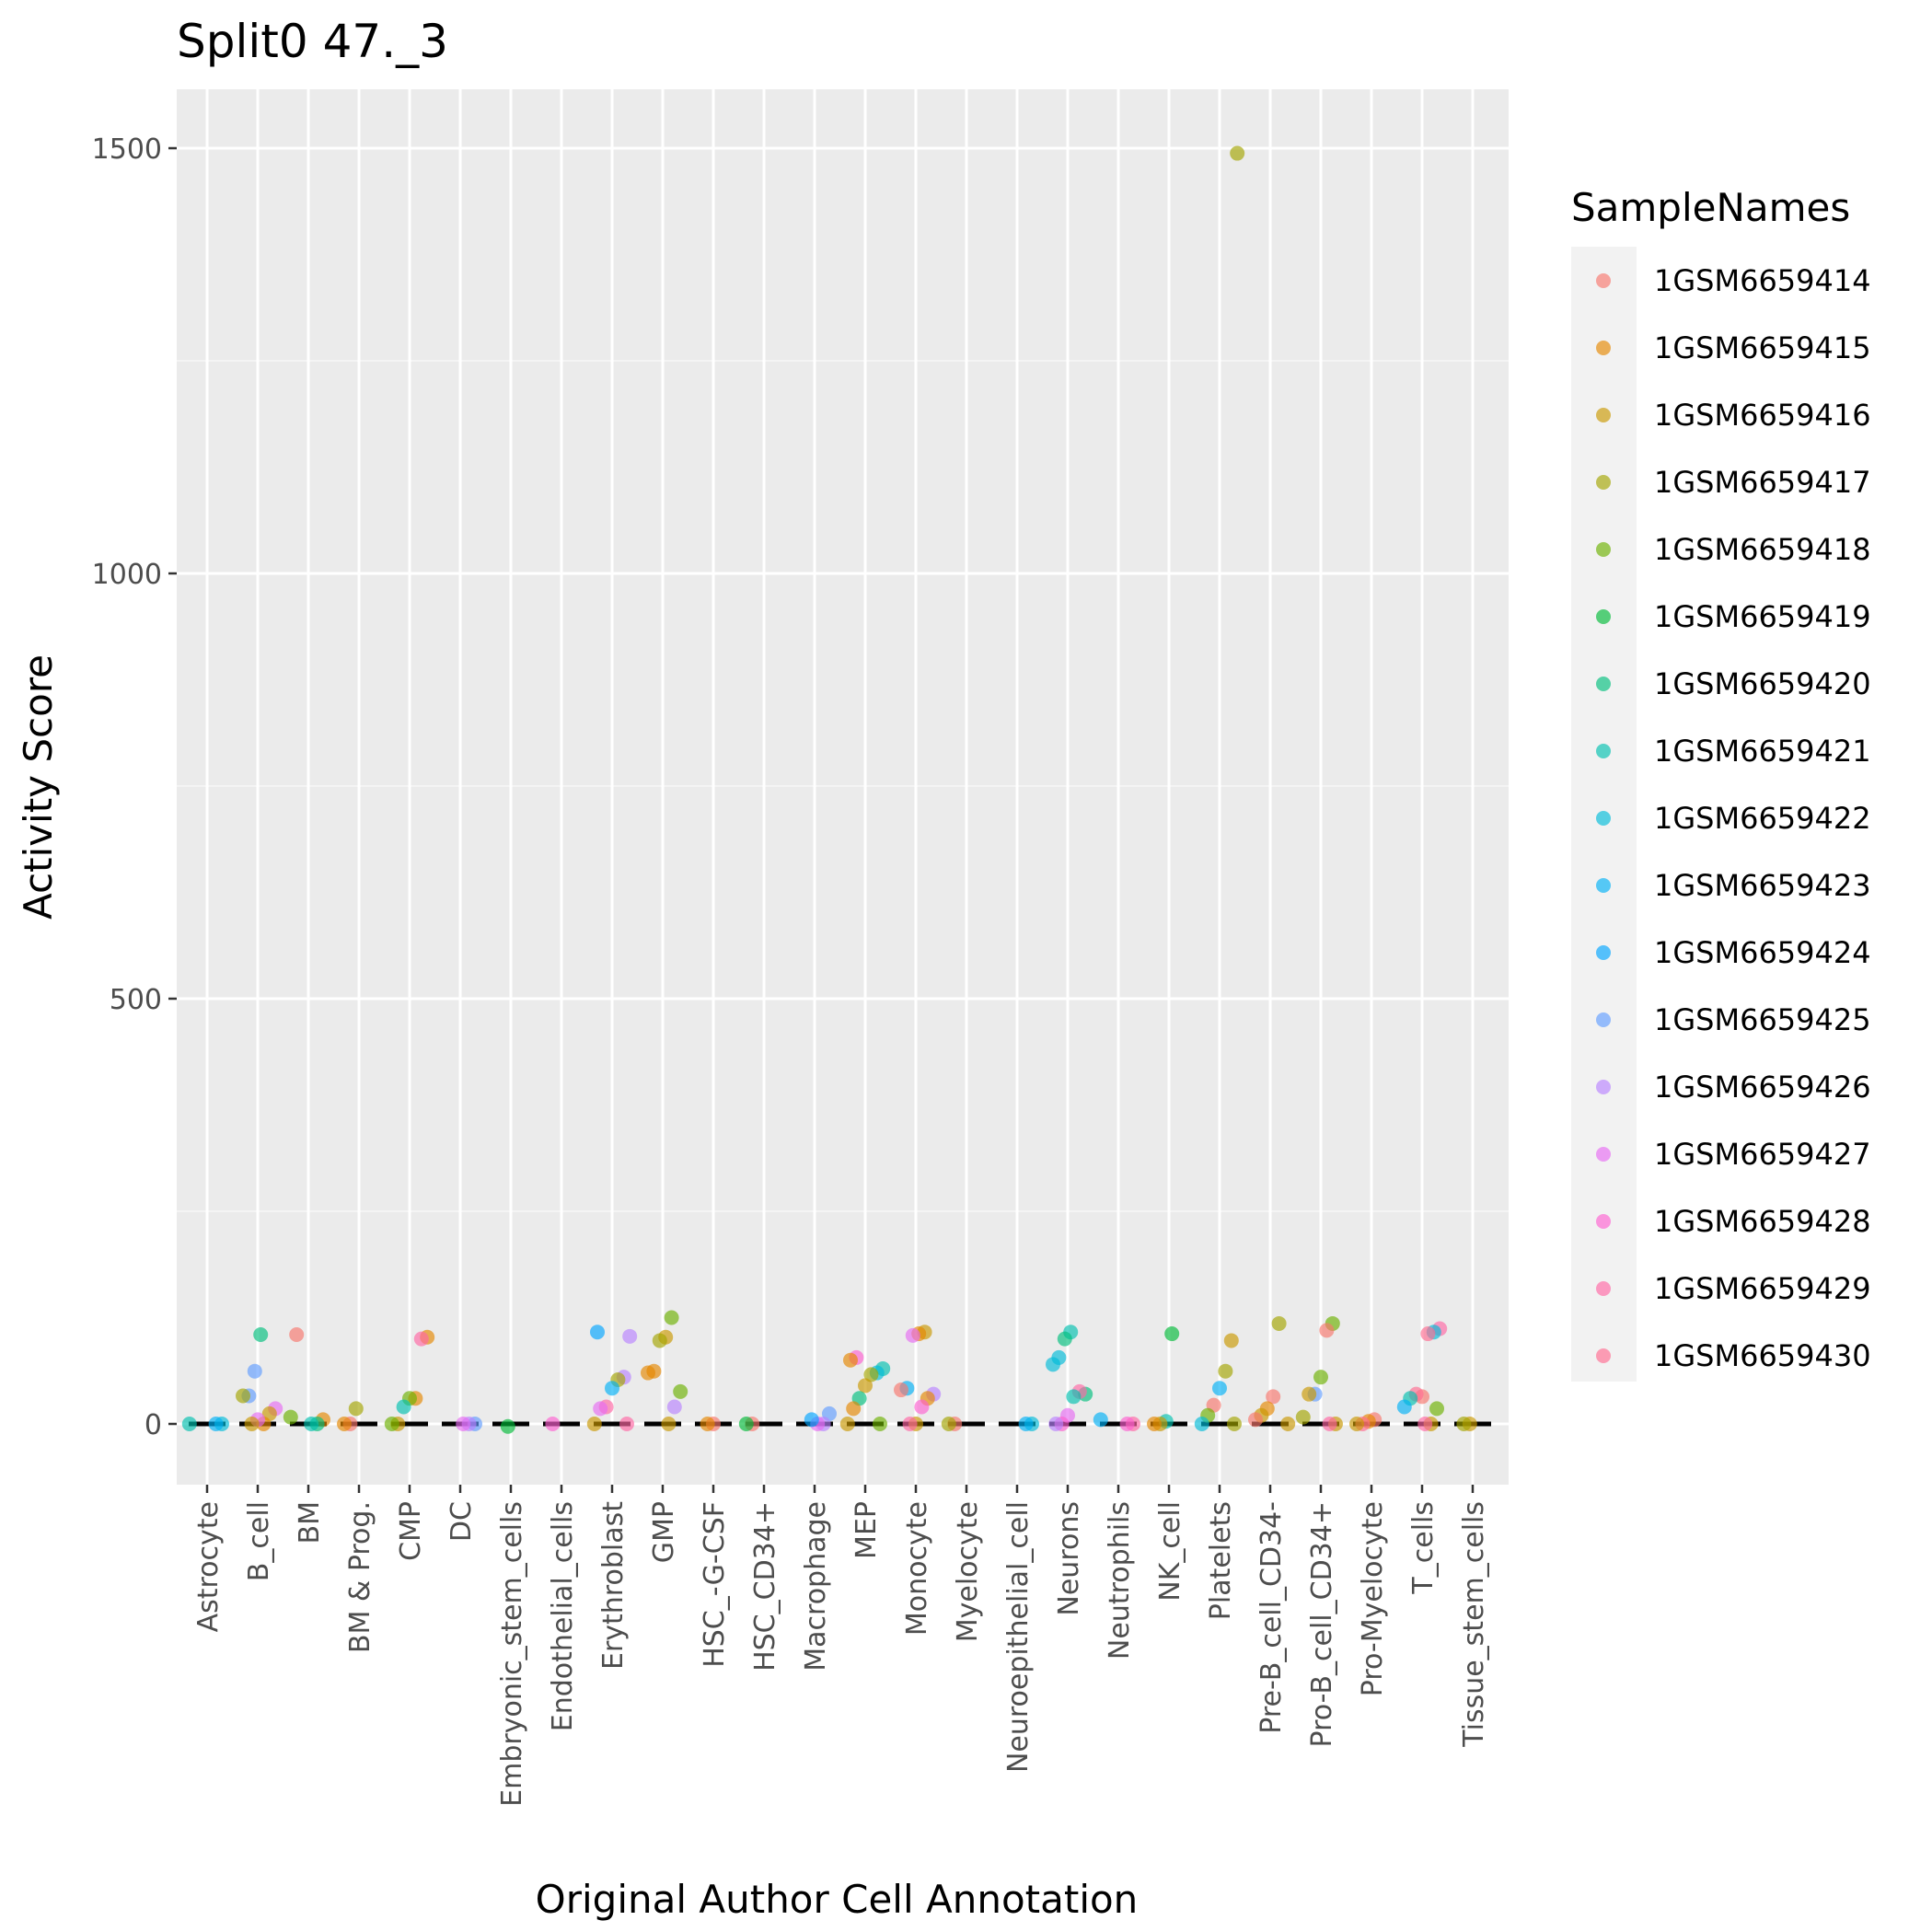 This screenshot has height=1932, width=1932. What do you see at coordinates (614, 1586) in the screenshot?
I see `x-tick-label: Erythroblast` at bounding box center [614, 1586].